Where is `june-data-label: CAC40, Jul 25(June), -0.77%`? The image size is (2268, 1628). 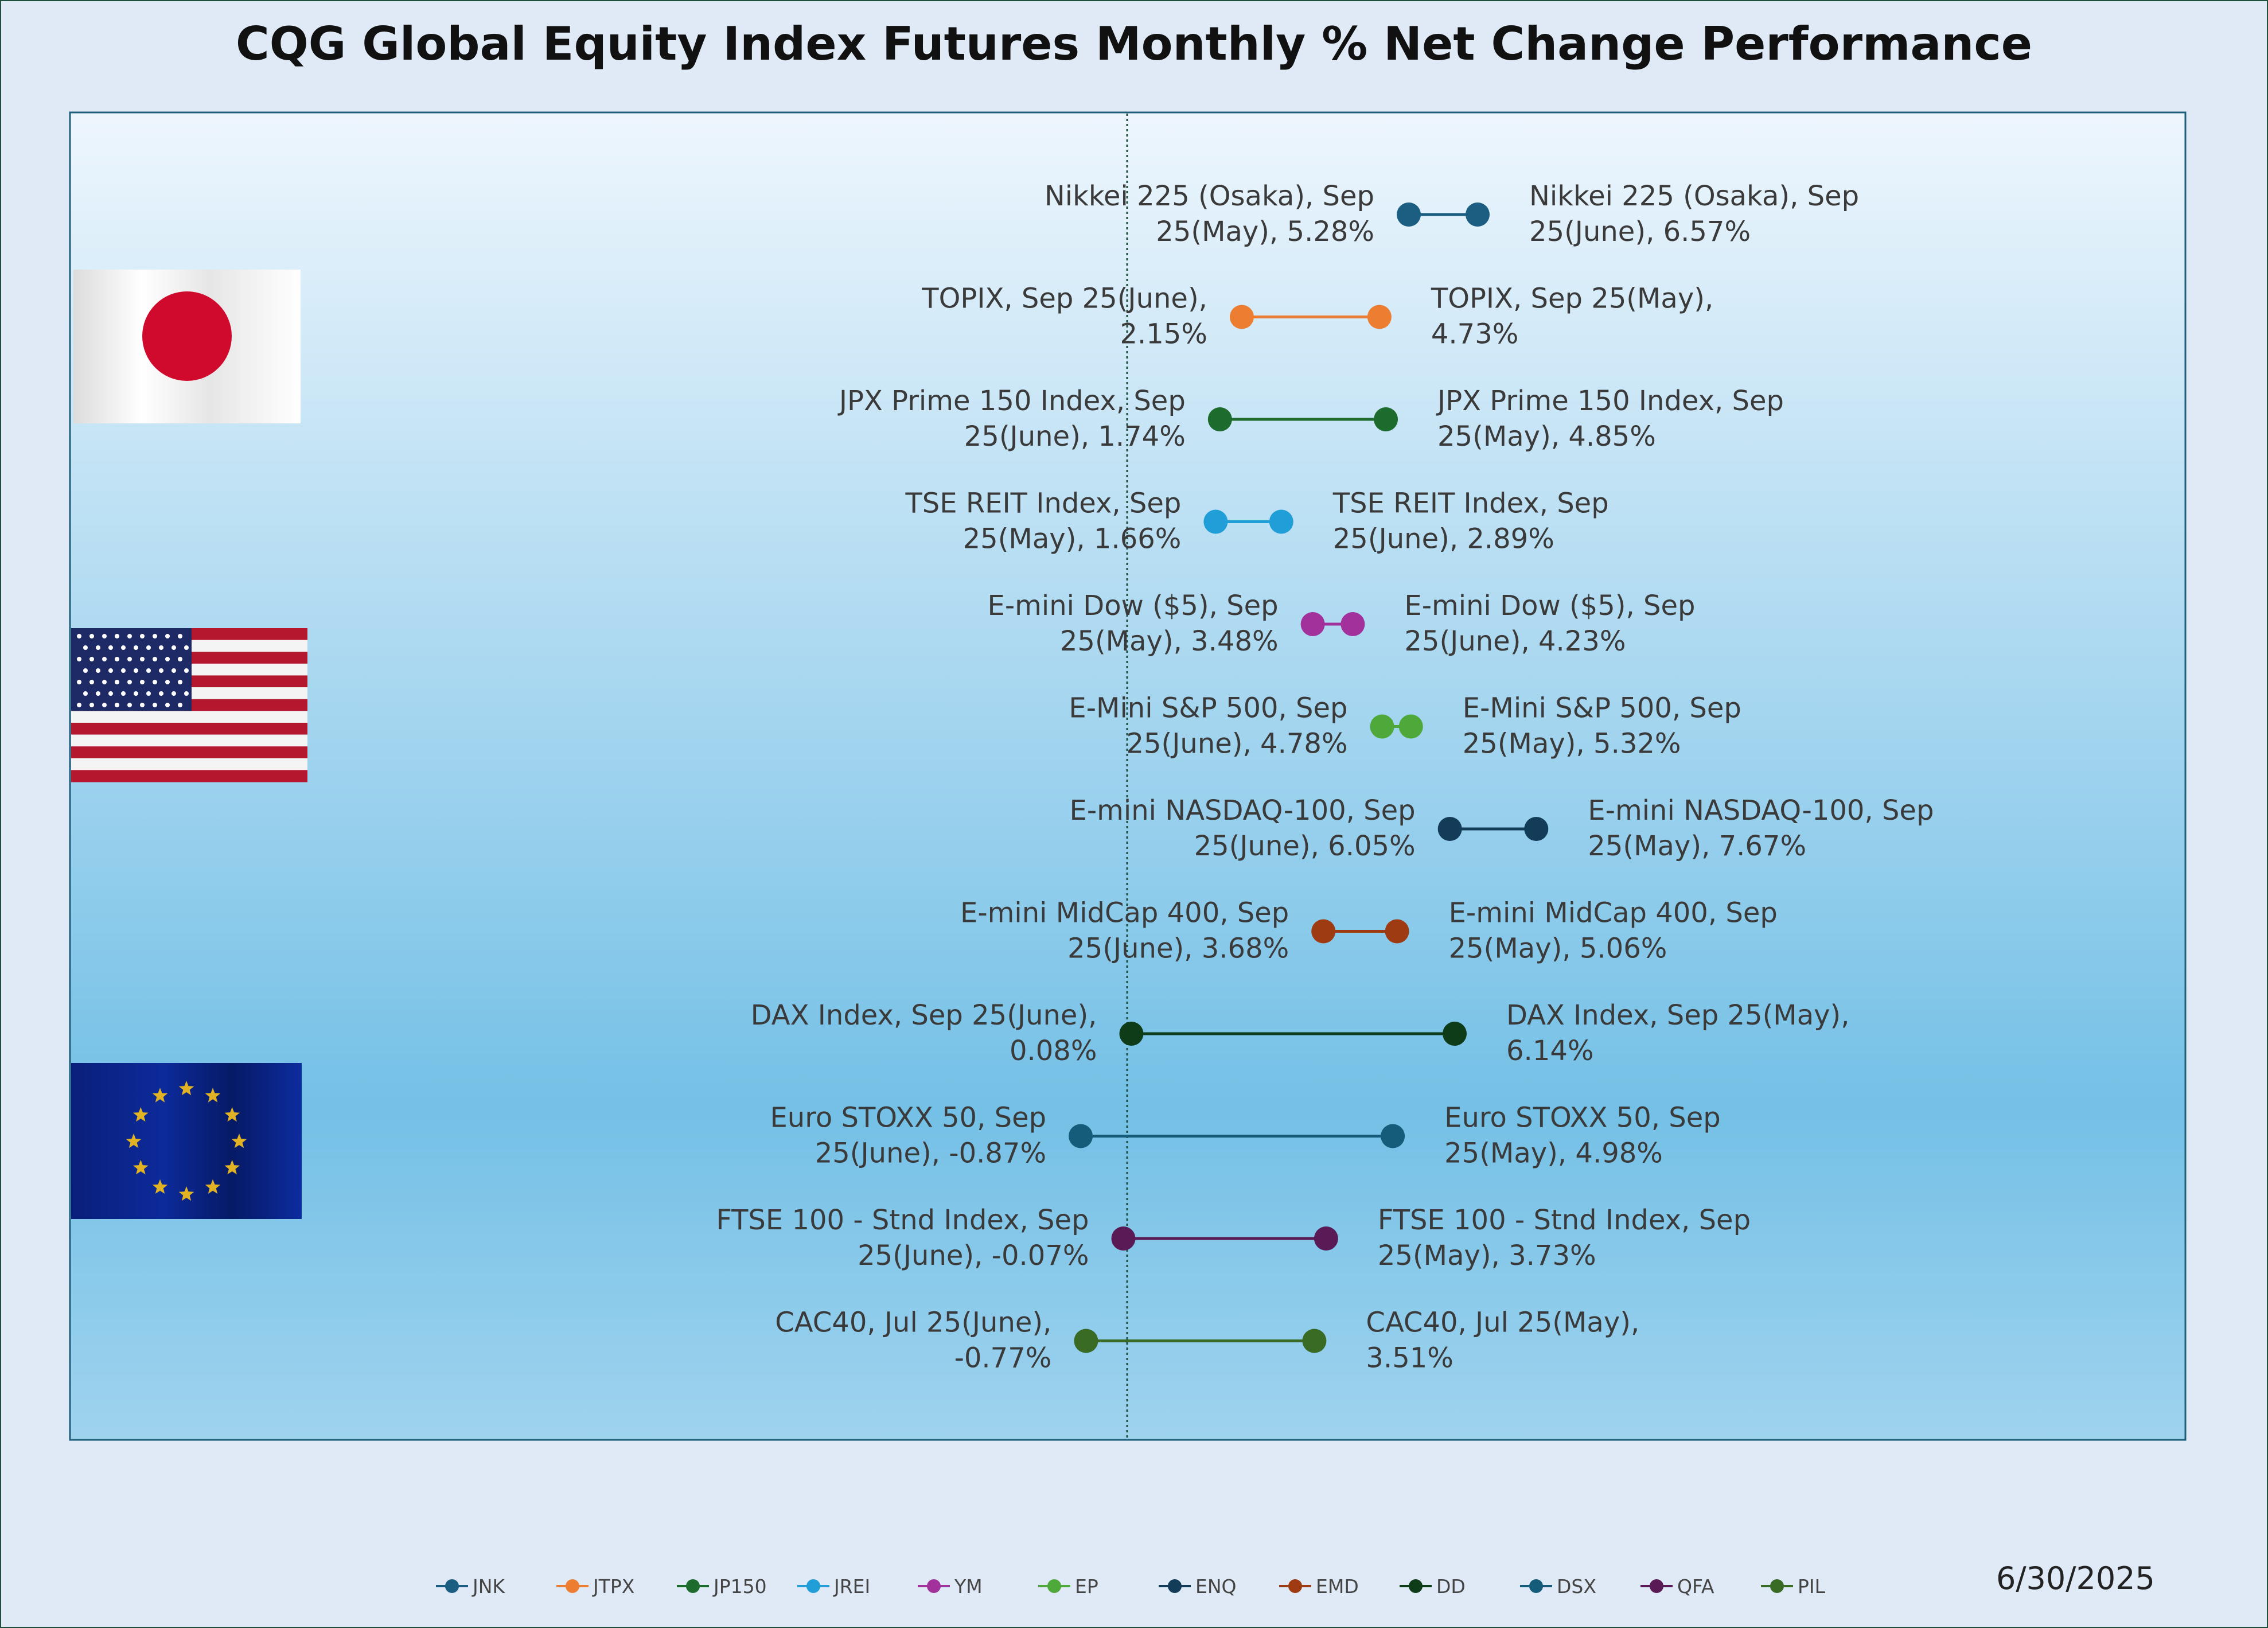
june-data-label: CAC40, Jul 25(June), -0.77% is located at coordinates (913, 1340).